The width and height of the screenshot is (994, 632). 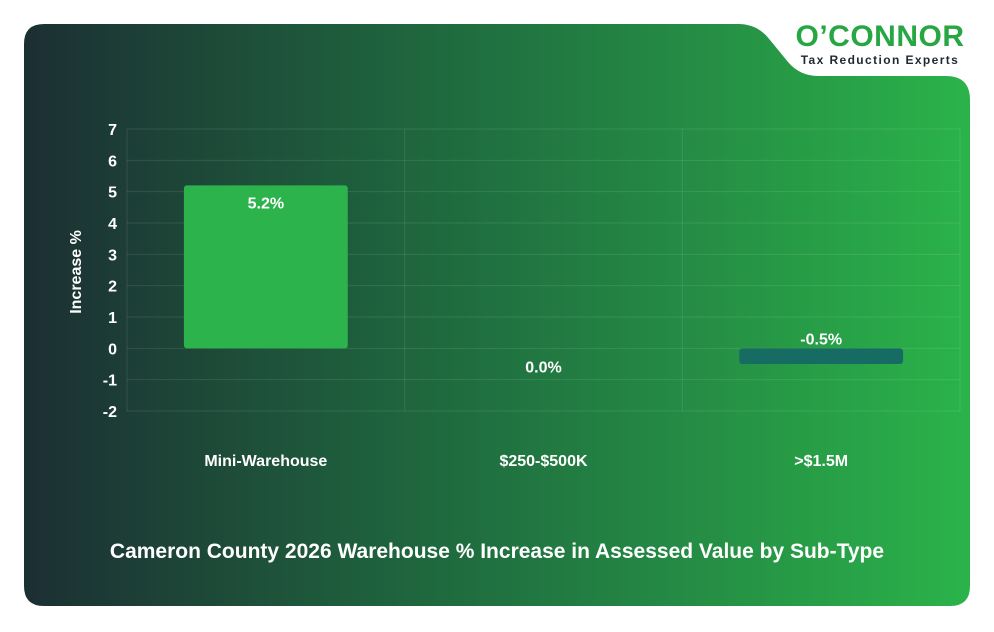 What do you see at coordinates (265, 461) in the screenshot?
I see `category-label: Mini-Warehouse` at bounding box center [265, 461].